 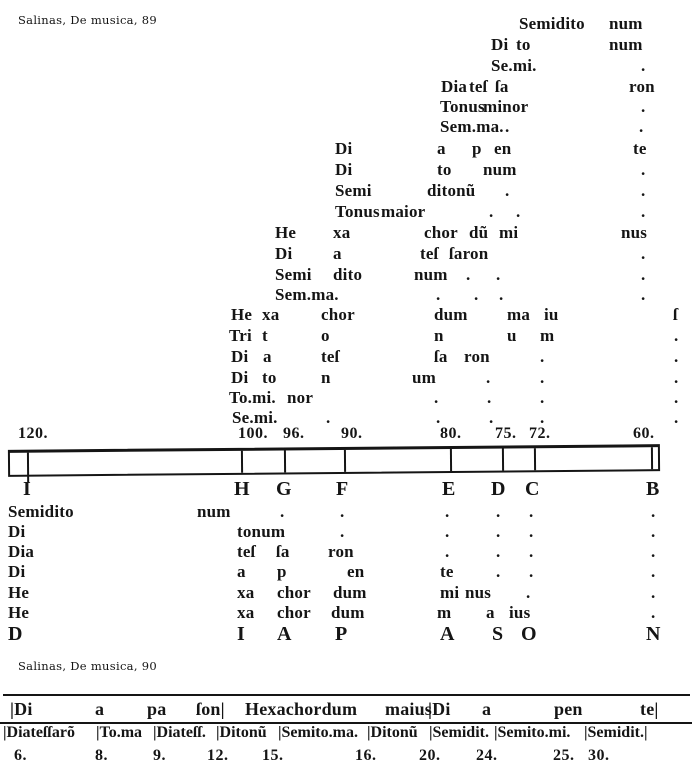 What do you see at coordinates (242, 489) in the screenshot?
I see `text-fragment: H` at bounding box center [242, 489].